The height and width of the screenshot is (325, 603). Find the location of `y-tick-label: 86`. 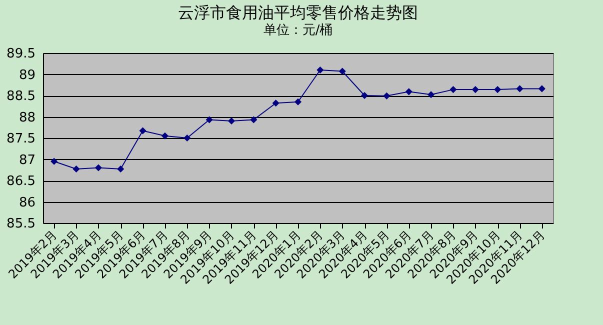

y-tick-label: 86 is located at coordinates (27, 202).